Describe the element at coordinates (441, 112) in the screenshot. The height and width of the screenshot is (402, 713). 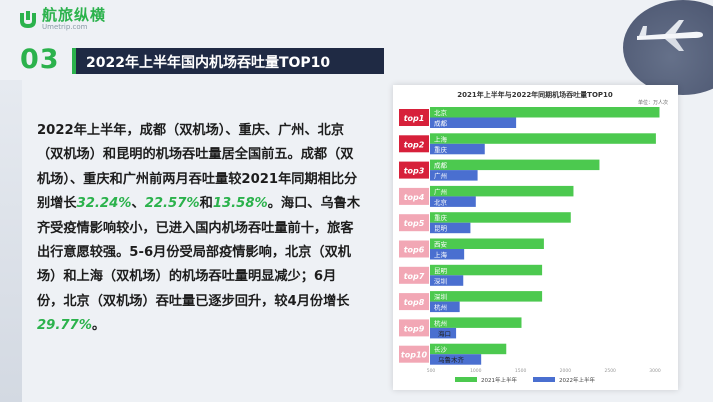
I see `bar-2021-label: 北京` at that location.